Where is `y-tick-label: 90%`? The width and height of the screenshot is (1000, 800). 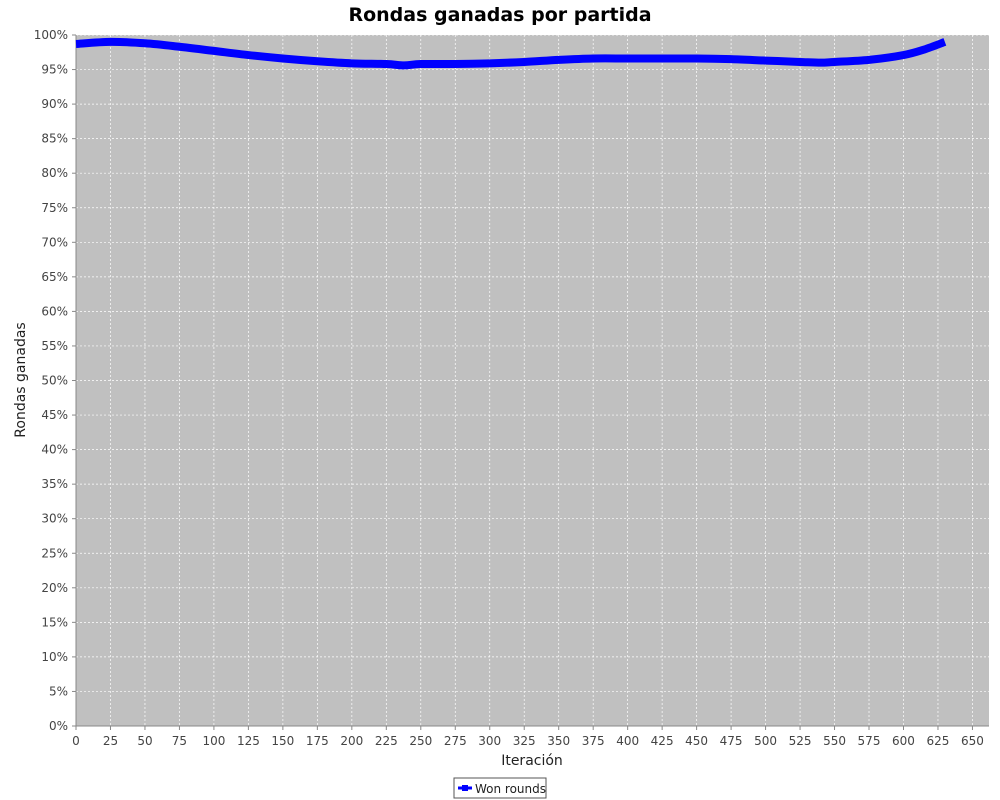
y-tick-label: 90% is located at coordinates (54, 104).